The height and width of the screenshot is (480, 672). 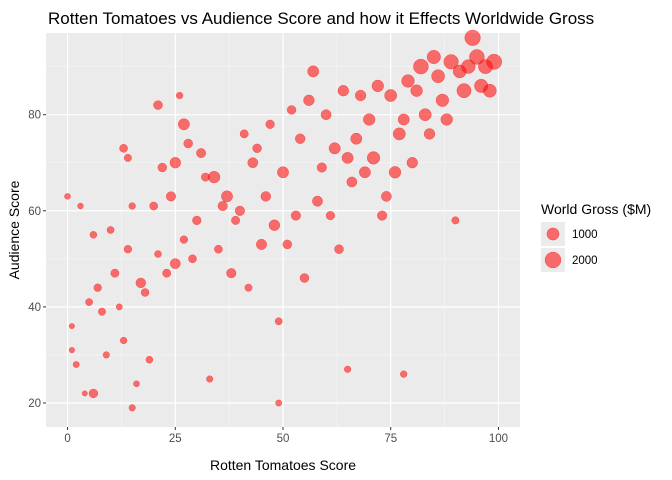 What do you see at coordinates (34, 308) in the screenshot?
I see `y-tick-label: 40` at bounding box center [34, 308].